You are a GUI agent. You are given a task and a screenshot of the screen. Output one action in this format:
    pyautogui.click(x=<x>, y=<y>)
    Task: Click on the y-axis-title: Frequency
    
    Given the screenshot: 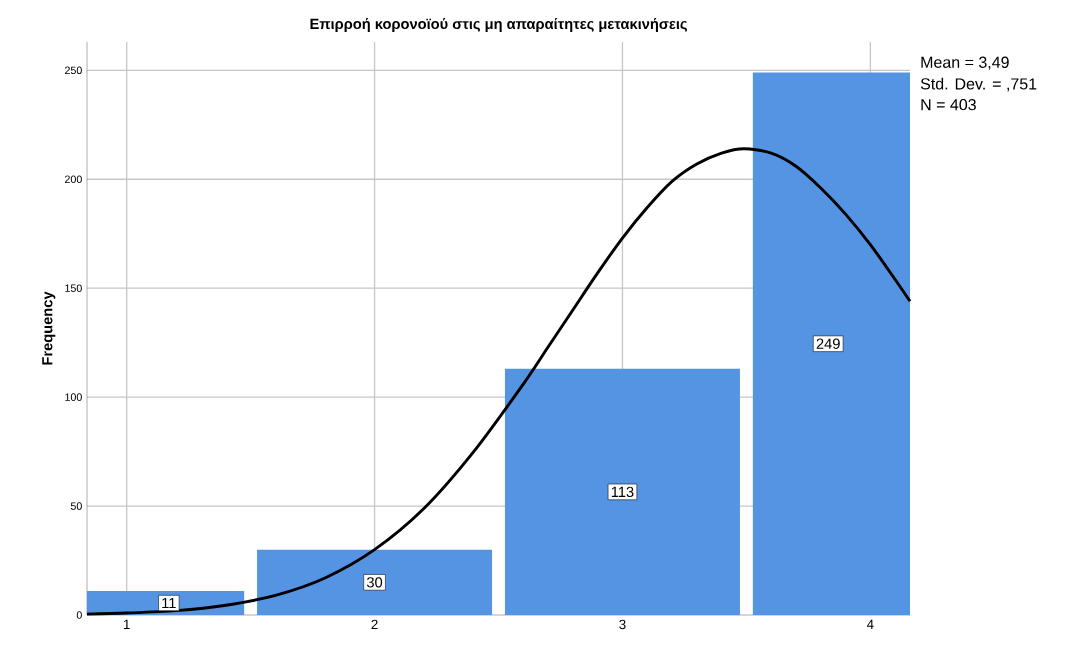 What is the action you would take?
    pyautogui.click(x=49, y=328)
    